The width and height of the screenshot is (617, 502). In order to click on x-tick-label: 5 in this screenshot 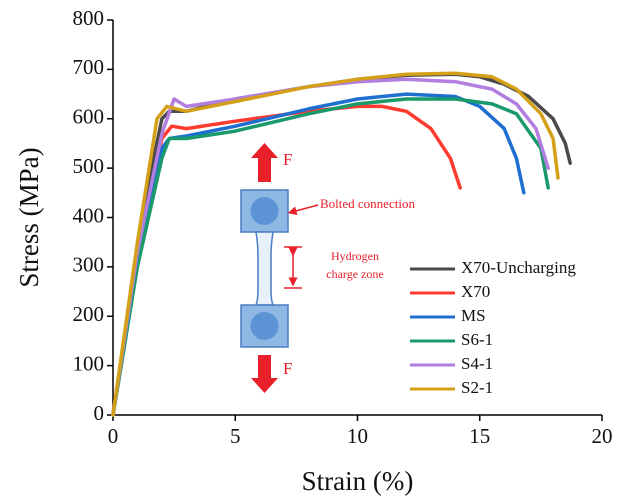, I will do `click(235, 436)`.